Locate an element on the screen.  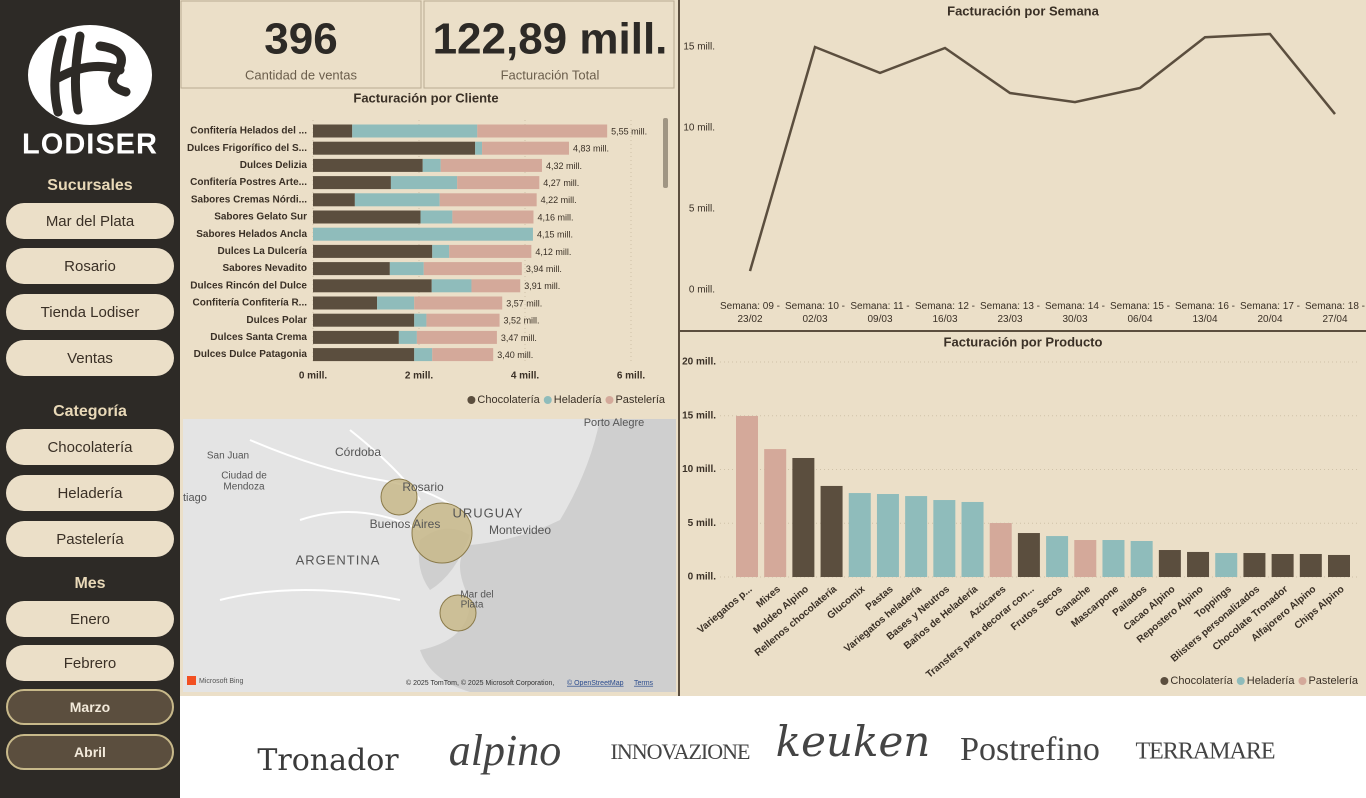
data-label: 3,52 mill. is located at coordinates (522, 321).